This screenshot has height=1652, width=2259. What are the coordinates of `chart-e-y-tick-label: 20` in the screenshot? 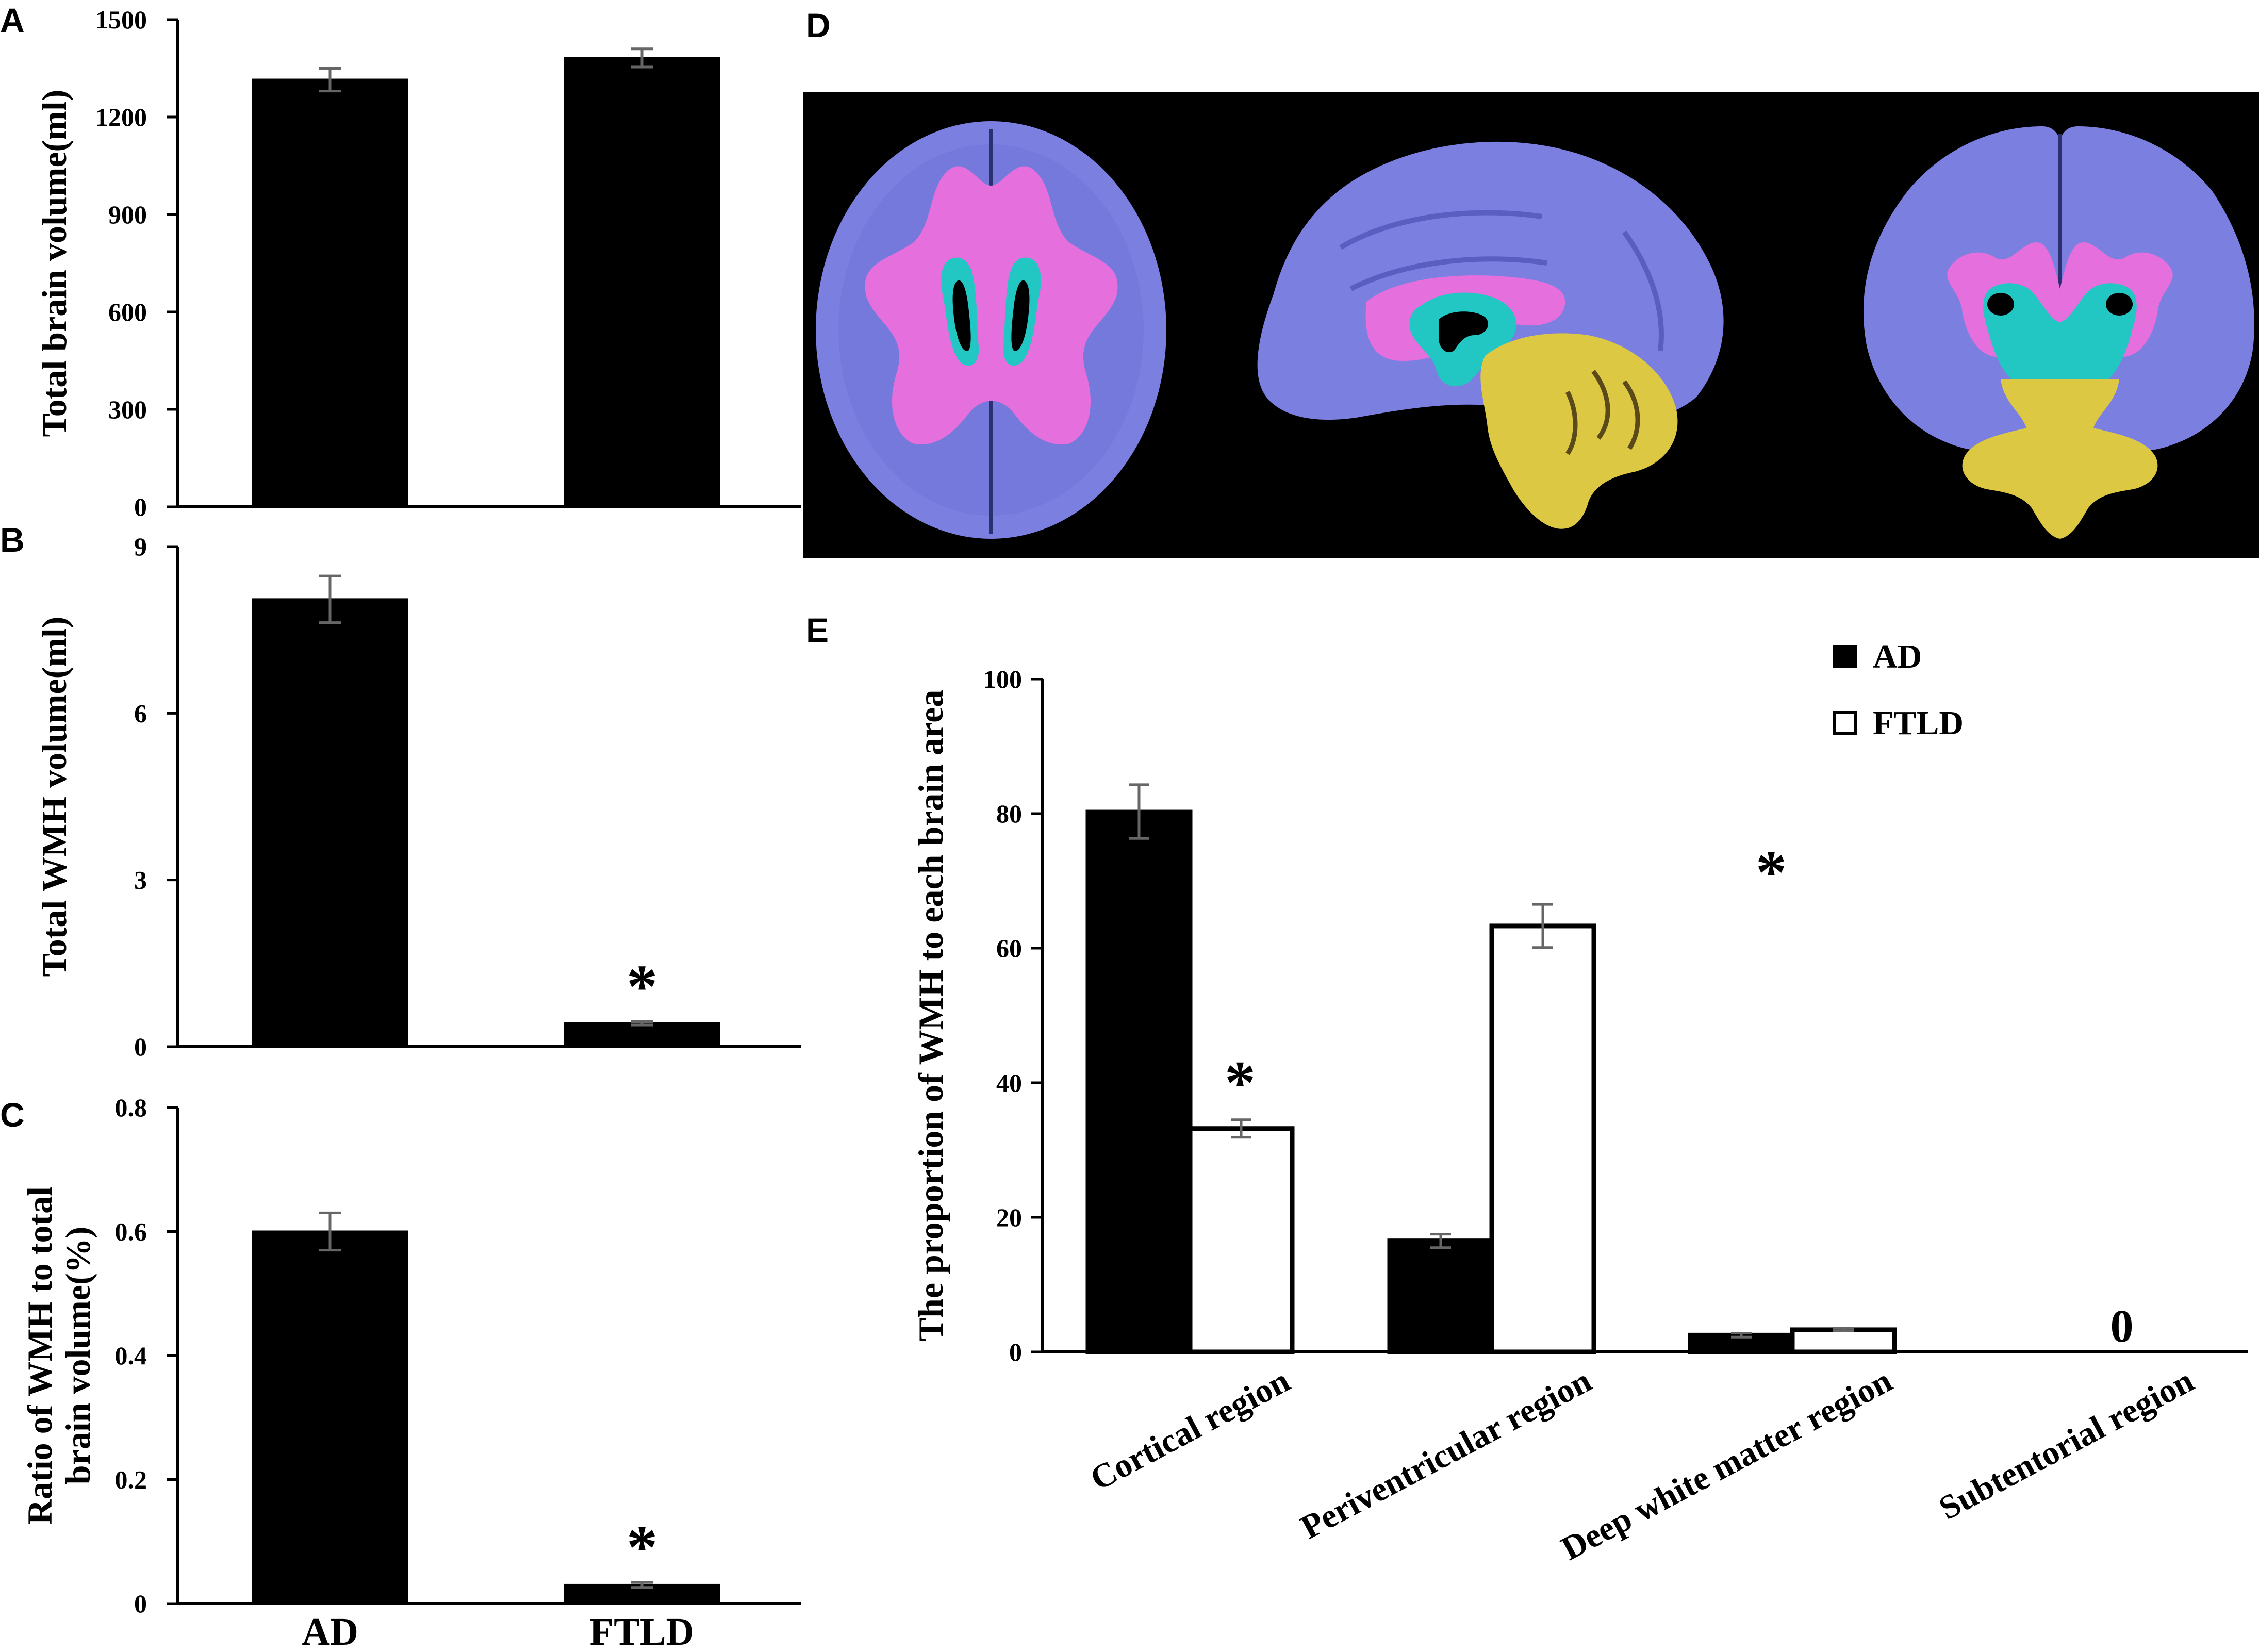 It's located at (1009, 1217).